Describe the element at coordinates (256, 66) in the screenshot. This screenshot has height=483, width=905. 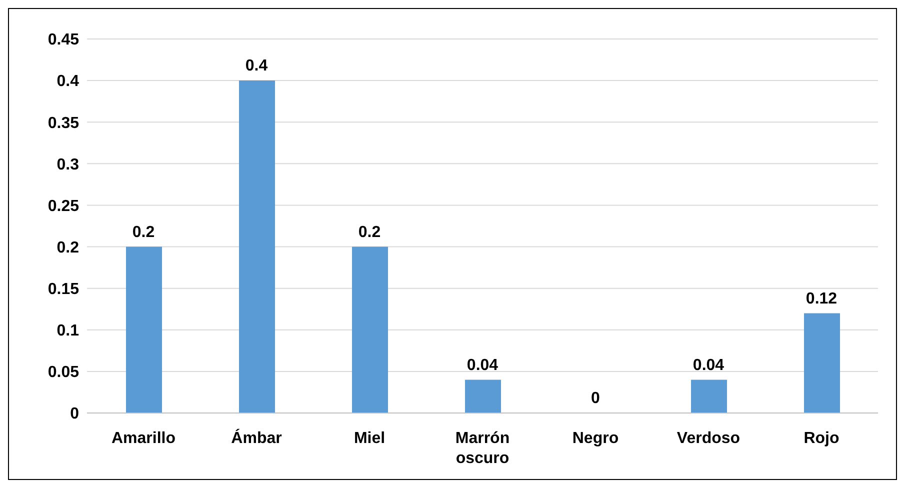
I see `data-label: 0.4` at that location.